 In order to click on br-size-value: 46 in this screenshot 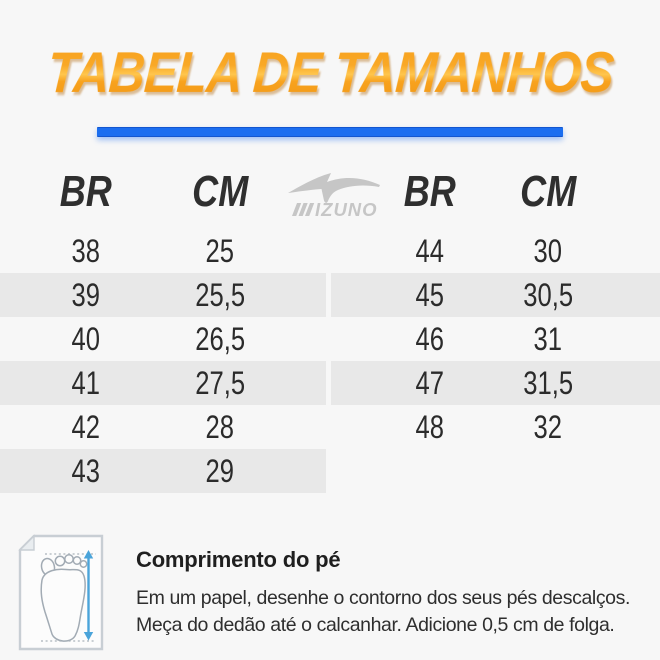, I will do `click(430, 338)`.